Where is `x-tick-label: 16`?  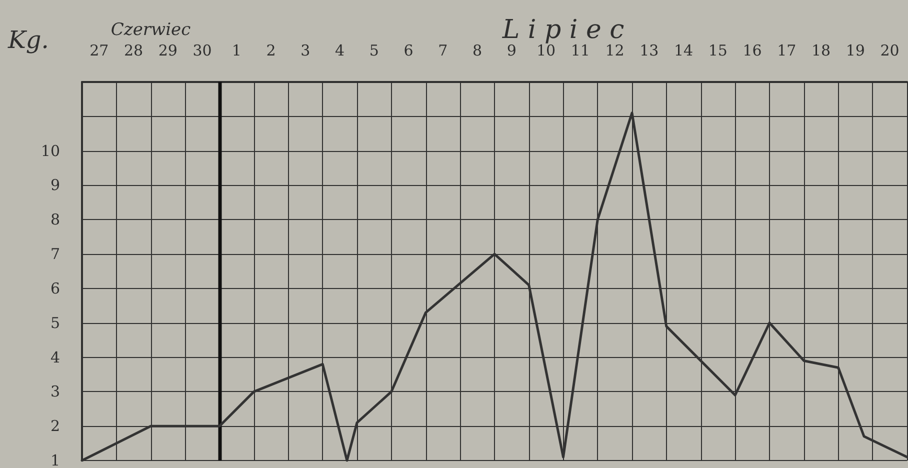
x-tick-label: 16 is located at coordinates (752, 51).